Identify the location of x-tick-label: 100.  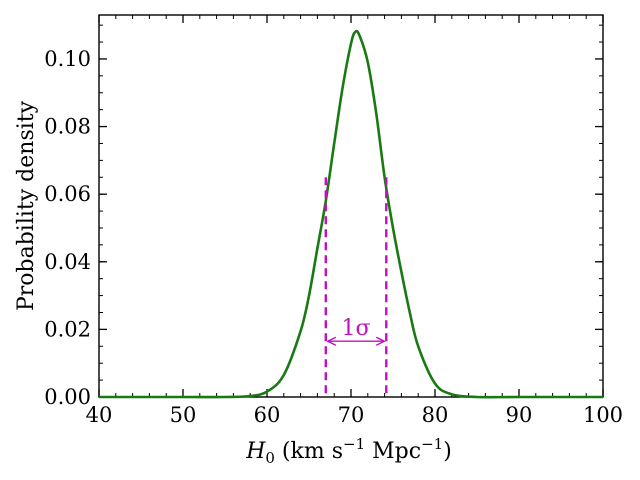
(603, 415).